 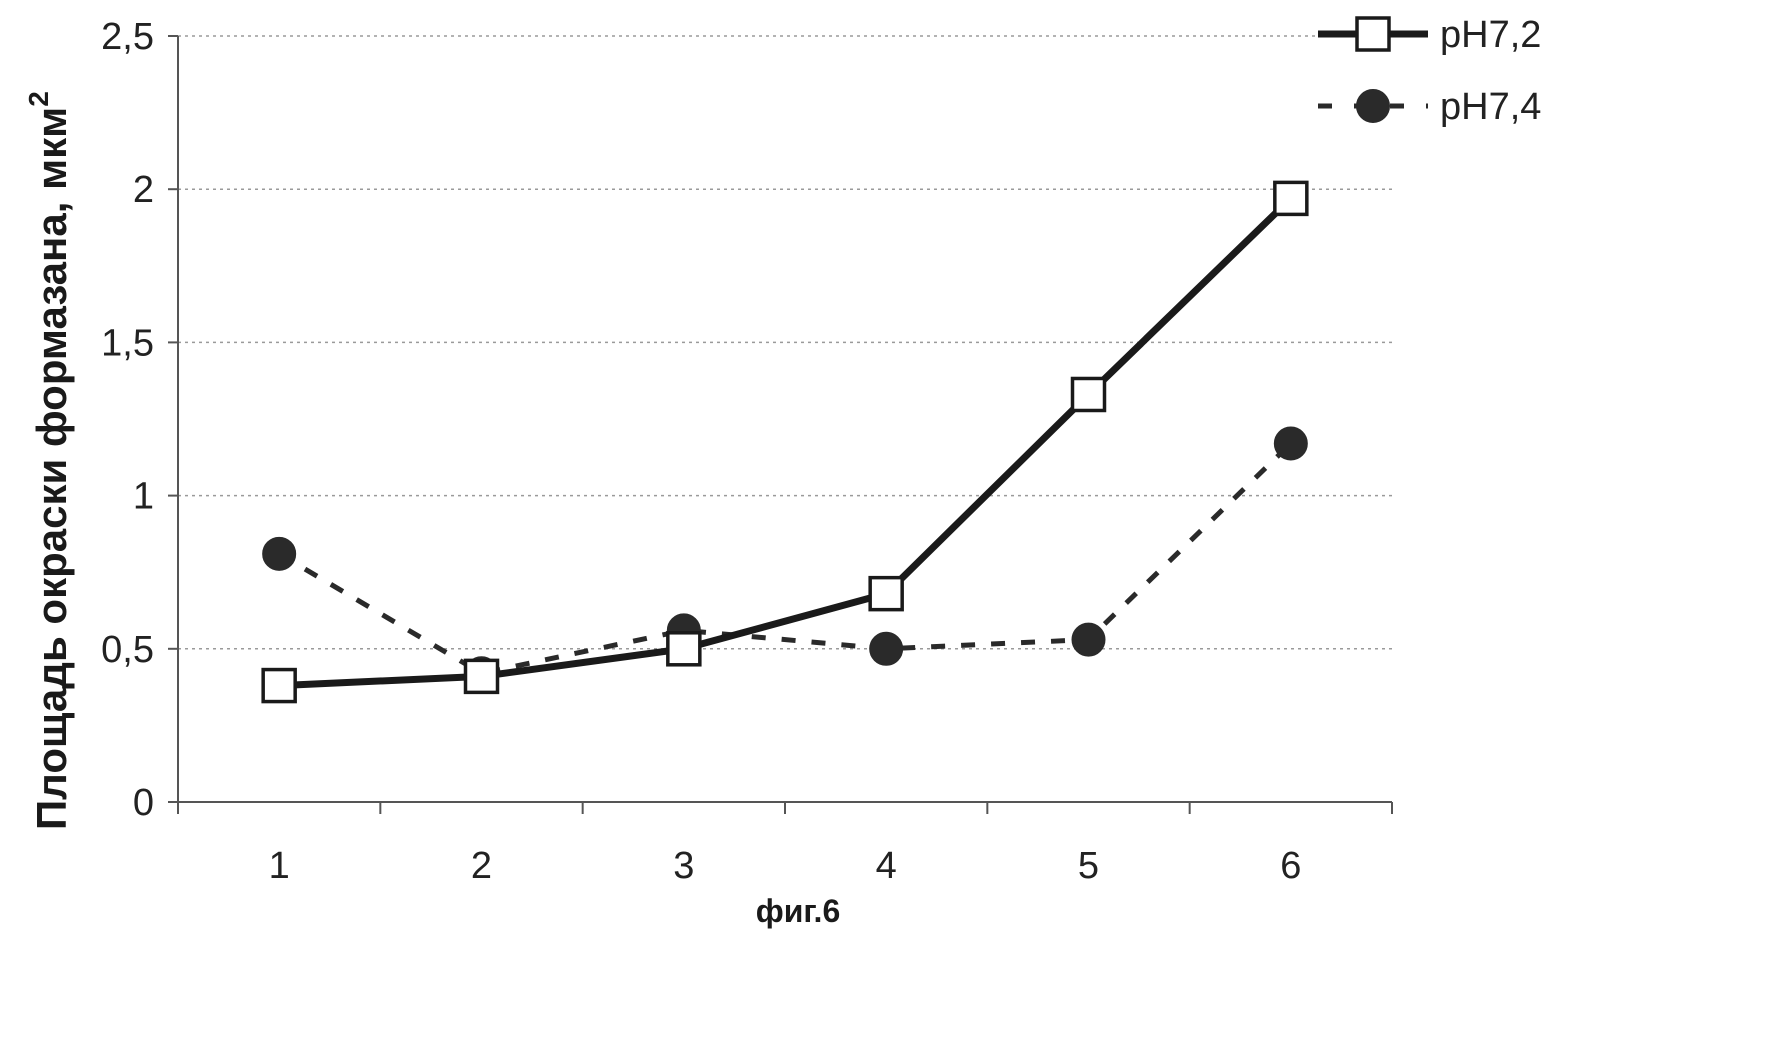 What do you see at coordinates (1429, 71) in the screenshot?
I see `legend: pH7,2 pH7,4` at bounding box center [1429, 71].